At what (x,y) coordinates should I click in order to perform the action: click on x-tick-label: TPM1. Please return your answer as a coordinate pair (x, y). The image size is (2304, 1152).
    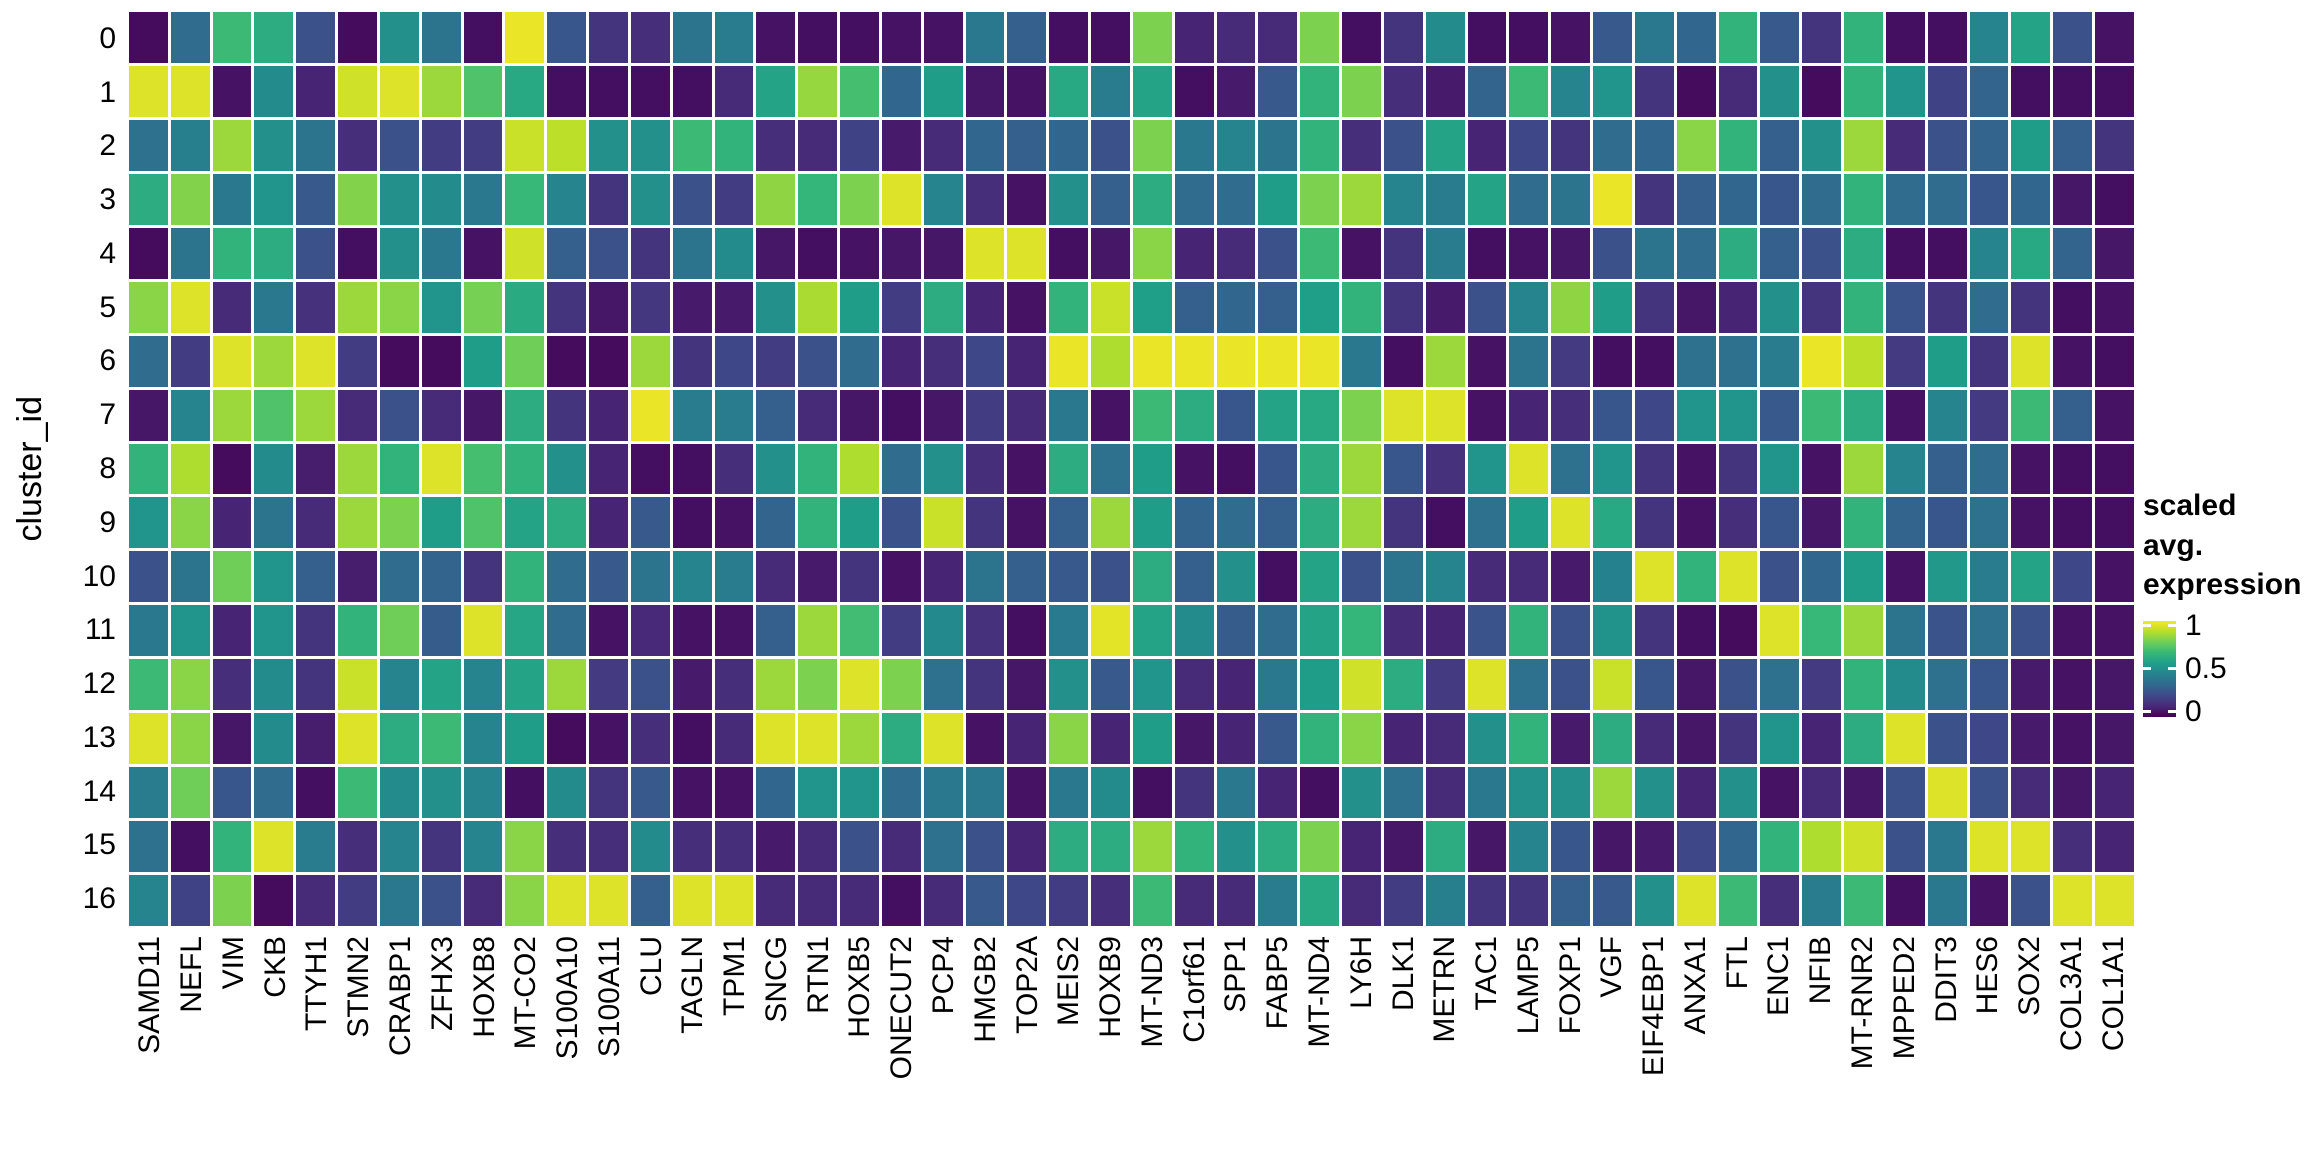
    Looking at the image, I should click on (735, 976).